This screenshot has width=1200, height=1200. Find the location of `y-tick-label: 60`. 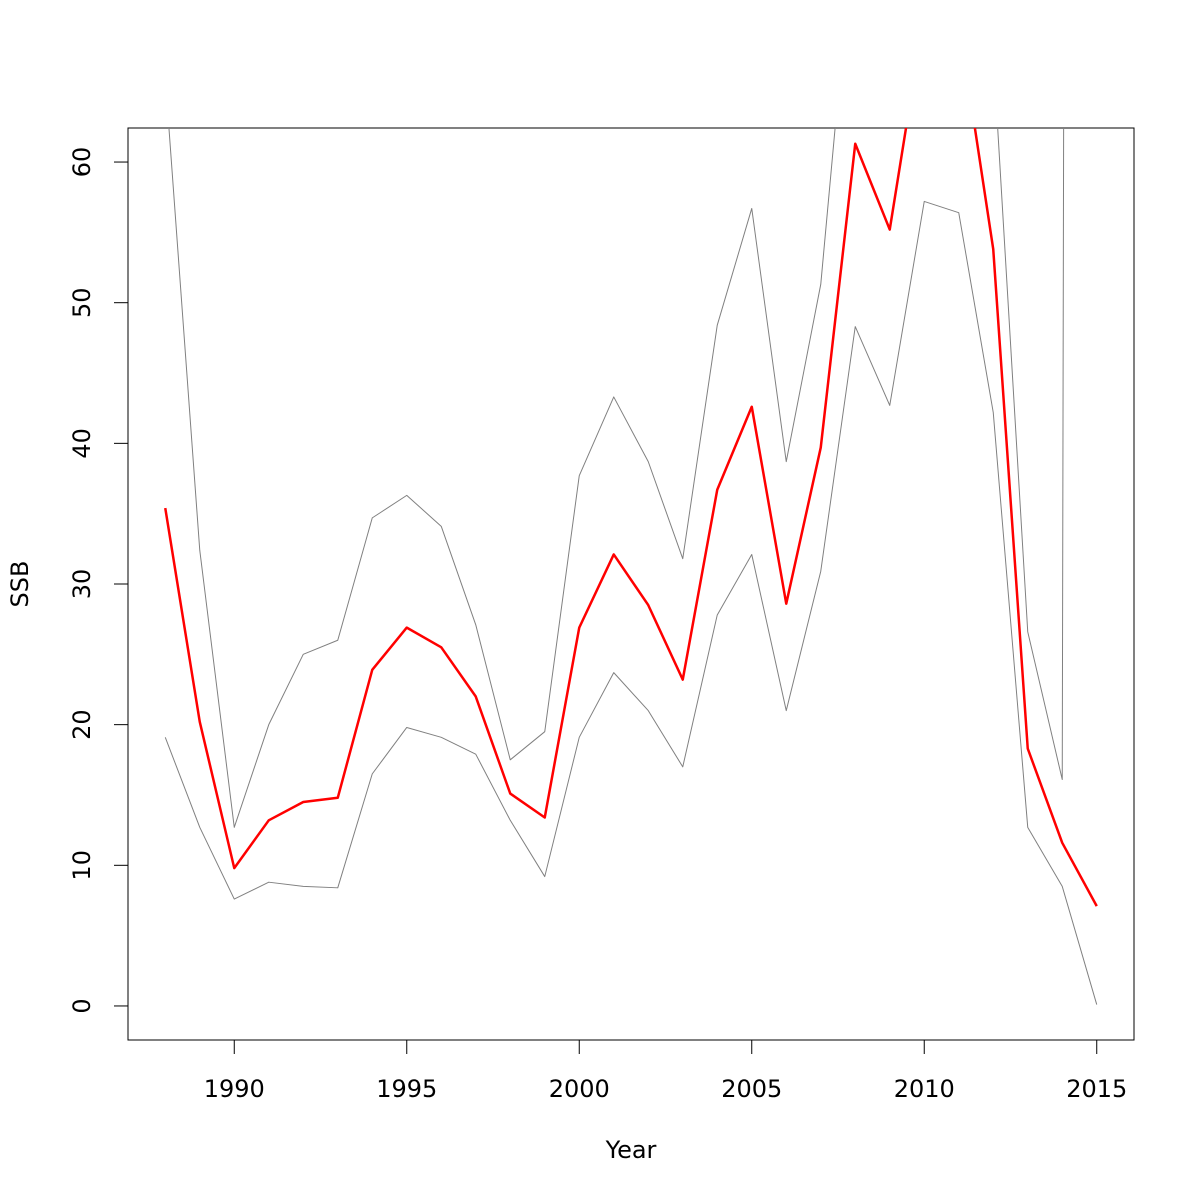

y-tick-label: 60 is located at coordinates (82, 162).